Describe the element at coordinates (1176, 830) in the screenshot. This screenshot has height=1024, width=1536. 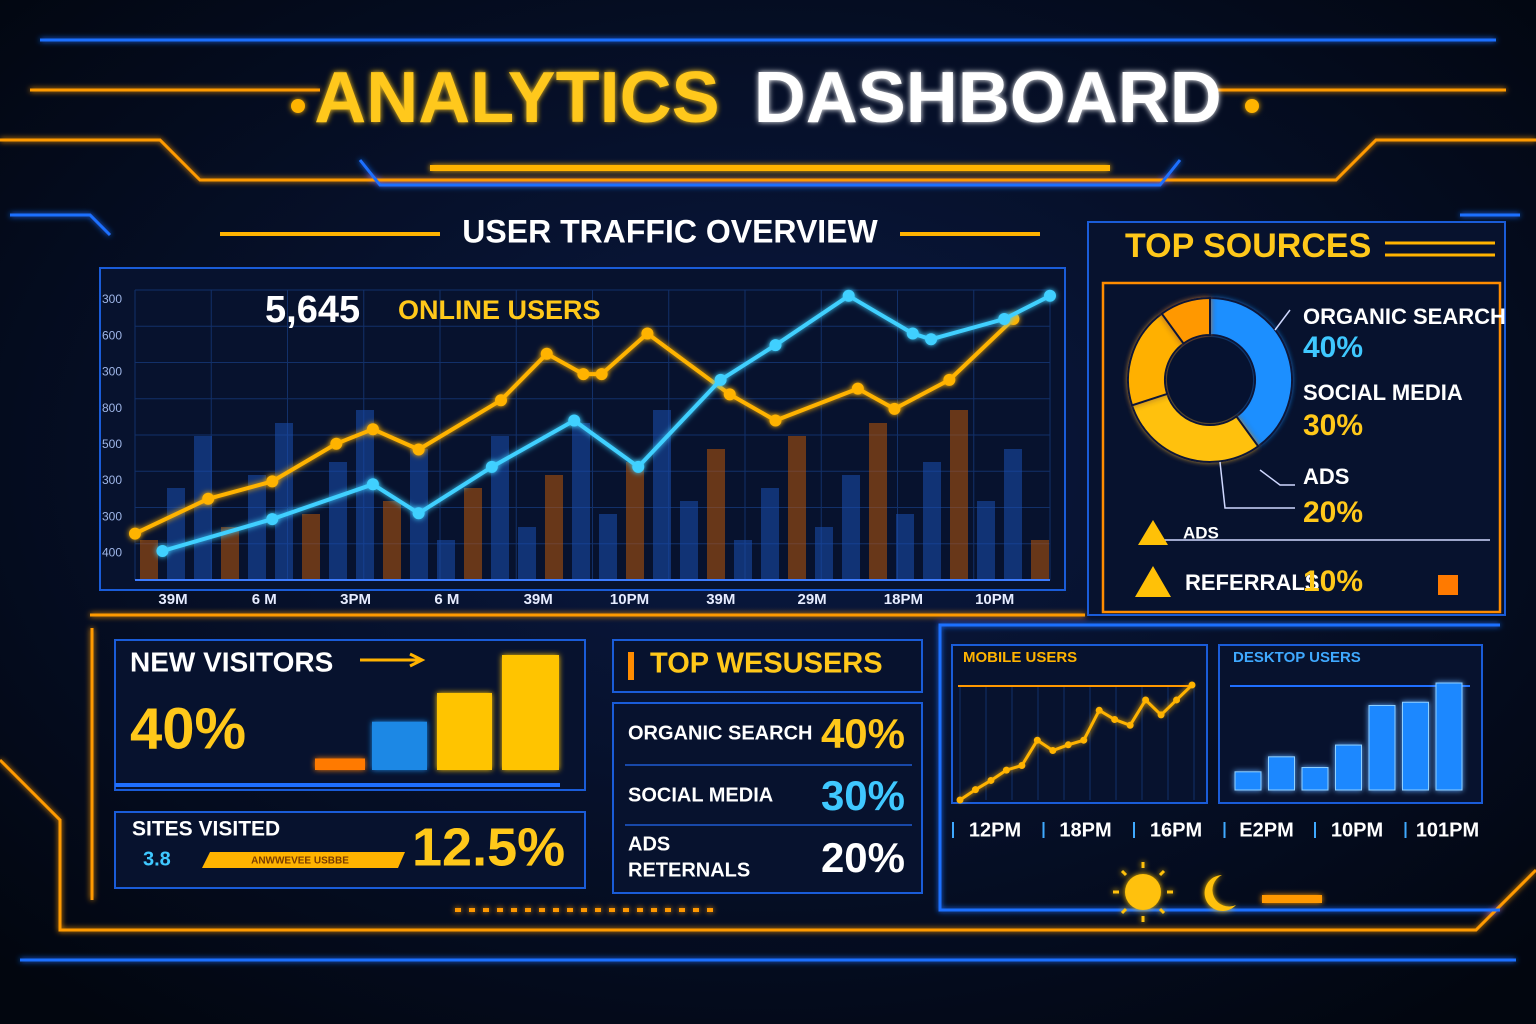
I see `time-label: 16PM` at that location.